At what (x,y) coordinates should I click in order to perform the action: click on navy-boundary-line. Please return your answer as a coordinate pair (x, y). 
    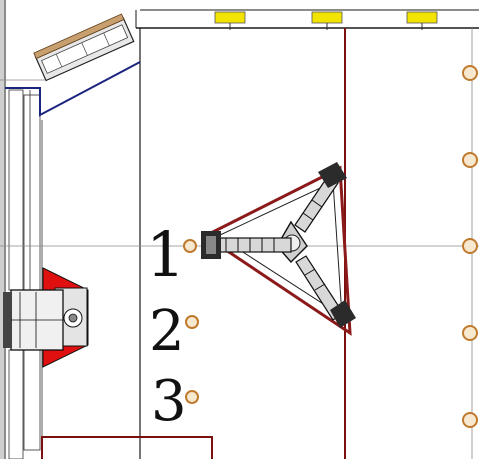
    Looking at the image, I should click on (73, 89).